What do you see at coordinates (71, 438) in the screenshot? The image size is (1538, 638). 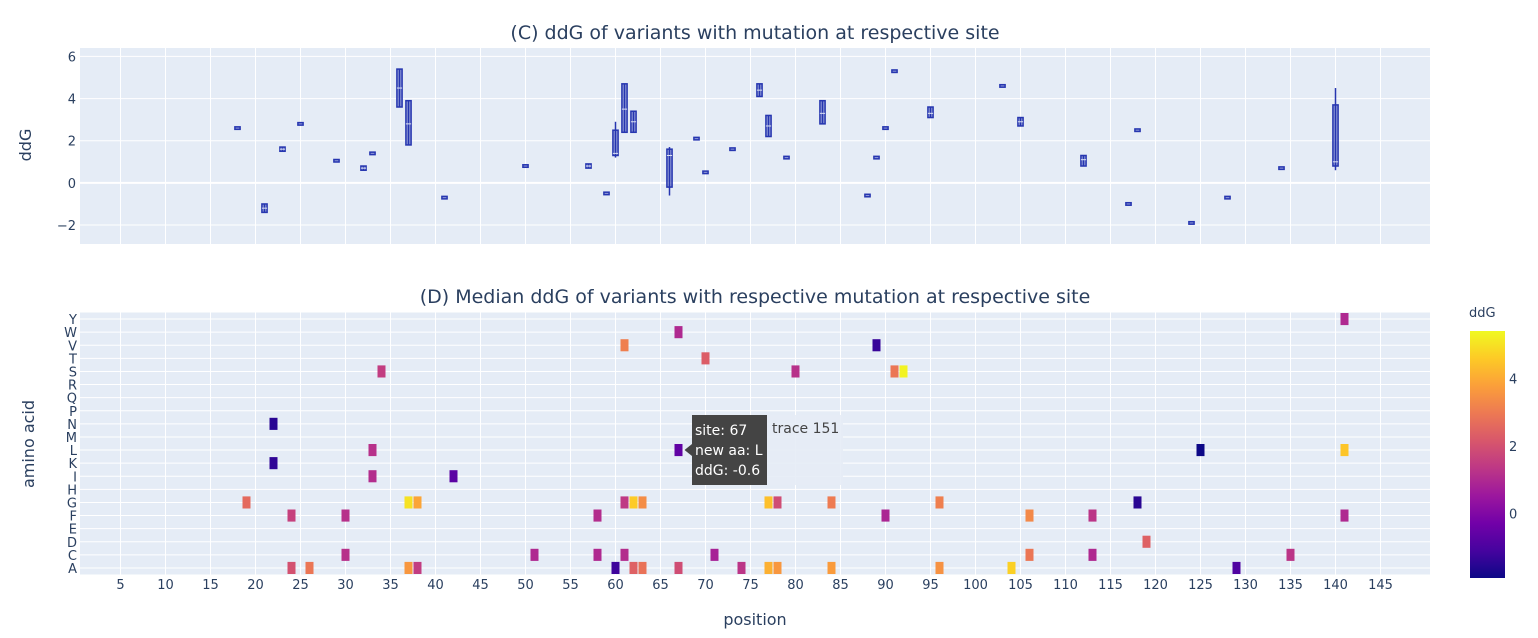 I see `y-tick-label-aa: M` at bounding box center [71, 438].